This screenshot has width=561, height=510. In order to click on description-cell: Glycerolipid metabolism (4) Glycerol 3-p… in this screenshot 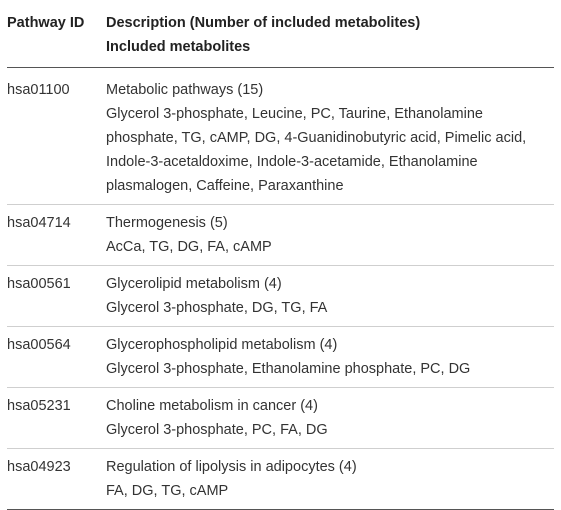, I will do `click(330, 296)`.